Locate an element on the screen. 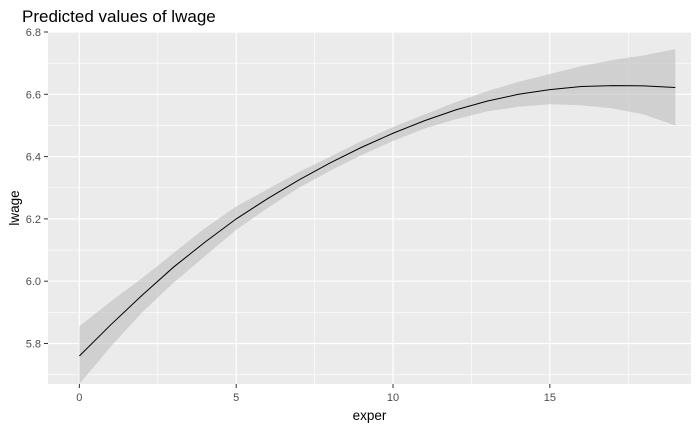  y-tick-label: 6.8 is located at coordinates (33, 33).